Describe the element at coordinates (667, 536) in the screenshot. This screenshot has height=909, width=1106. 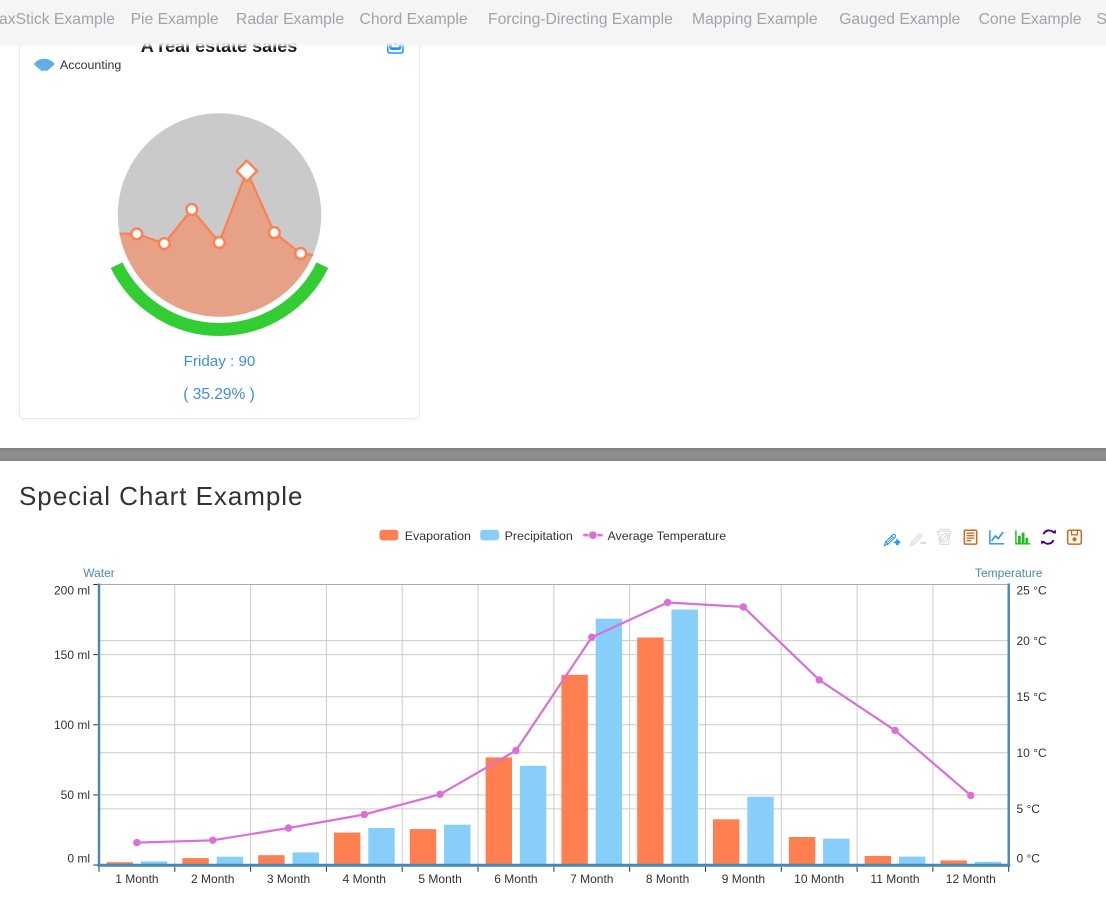
I see `svg-text: Average Temperature` at that location.